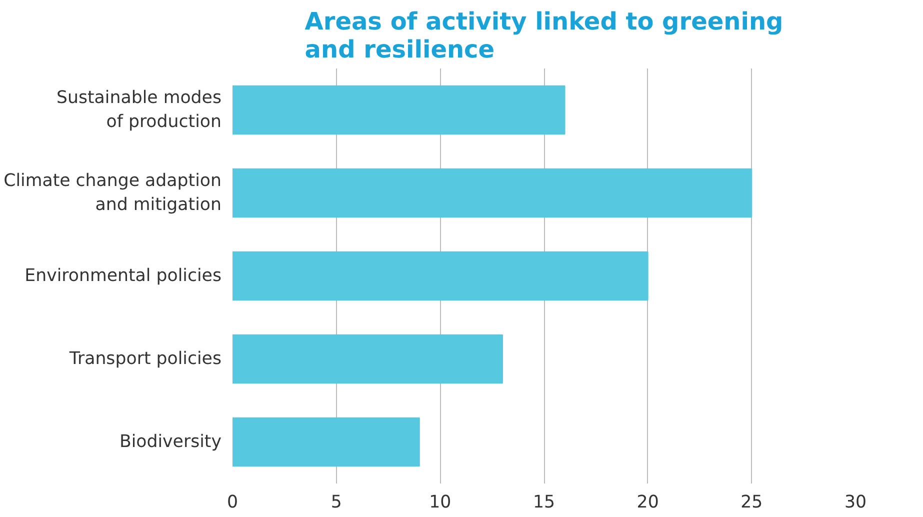 The width and height of the screenshot is (923, 517). I want to click on x-tick-label: 5, so click(336, 502).